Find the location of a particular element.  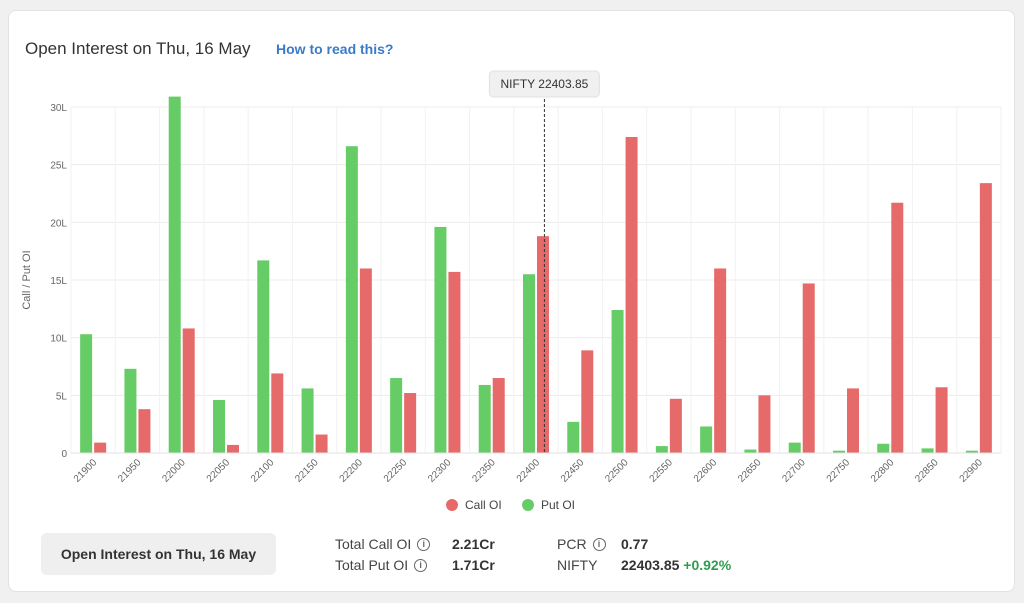

how-to-read-link: How to read this? is located at coordinates (335, 49).